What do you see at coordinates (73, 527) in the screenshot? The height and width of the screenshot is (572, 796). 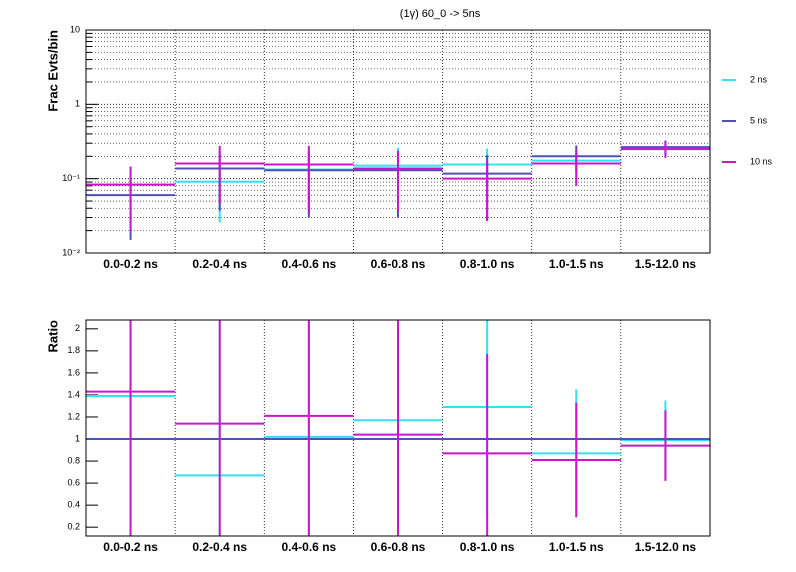 I see `y-tick-label: 0.2` at bounding box center [73, 527].